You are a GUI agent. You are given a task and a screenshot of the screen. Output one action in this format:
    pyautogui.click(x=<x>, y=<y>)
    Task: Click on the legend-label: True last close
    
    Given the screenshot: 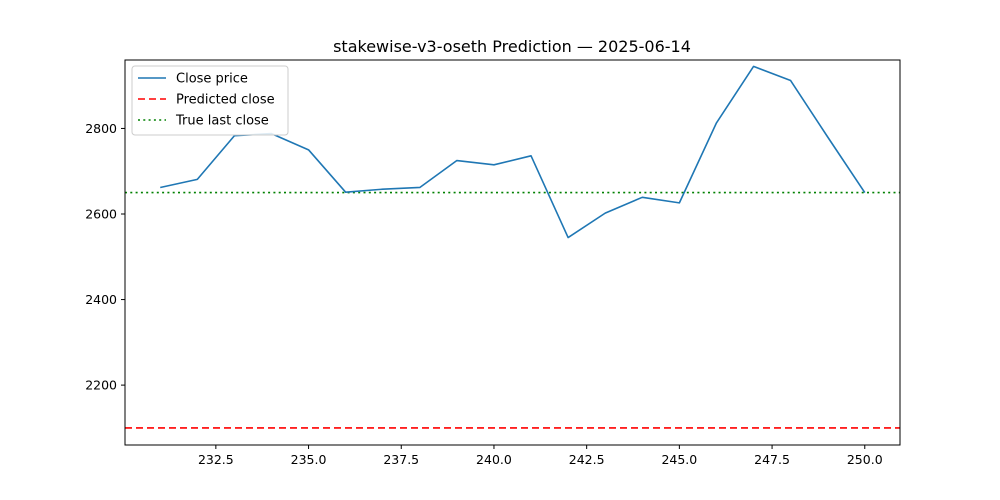 What is the action you would take?
    pyautogui.click(x=222, y=121)
    